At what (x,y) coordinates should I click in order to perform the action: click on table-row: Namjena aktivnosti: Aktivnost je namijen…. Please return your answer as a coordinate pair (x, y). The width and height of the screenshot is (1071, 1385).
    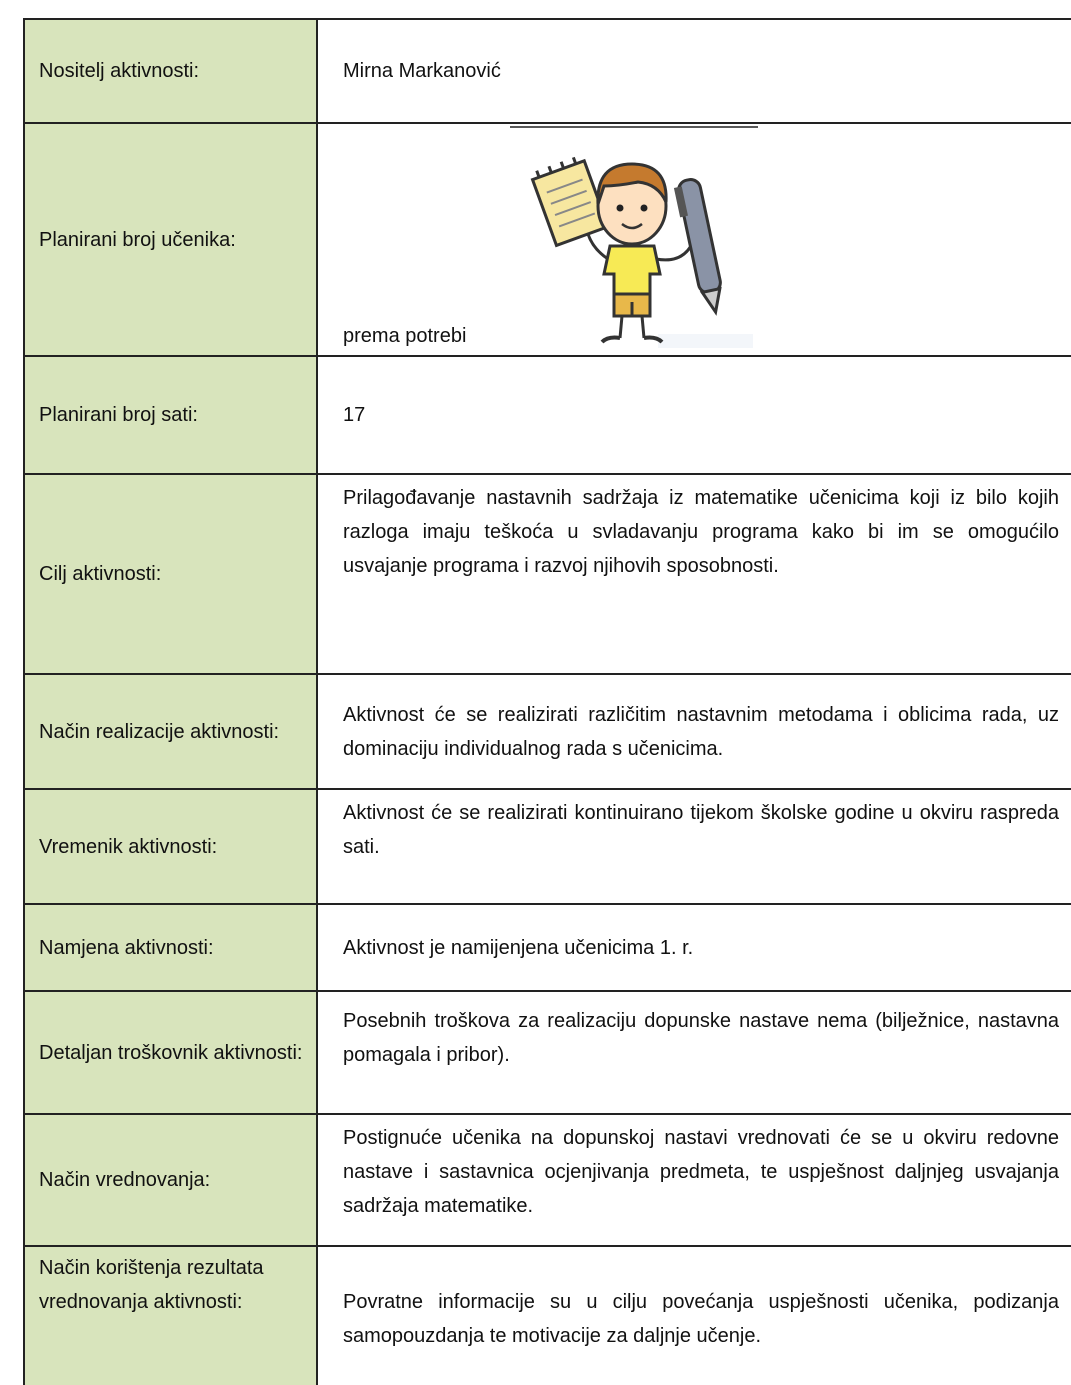
    Looking at the image, I should click on (547, 947).